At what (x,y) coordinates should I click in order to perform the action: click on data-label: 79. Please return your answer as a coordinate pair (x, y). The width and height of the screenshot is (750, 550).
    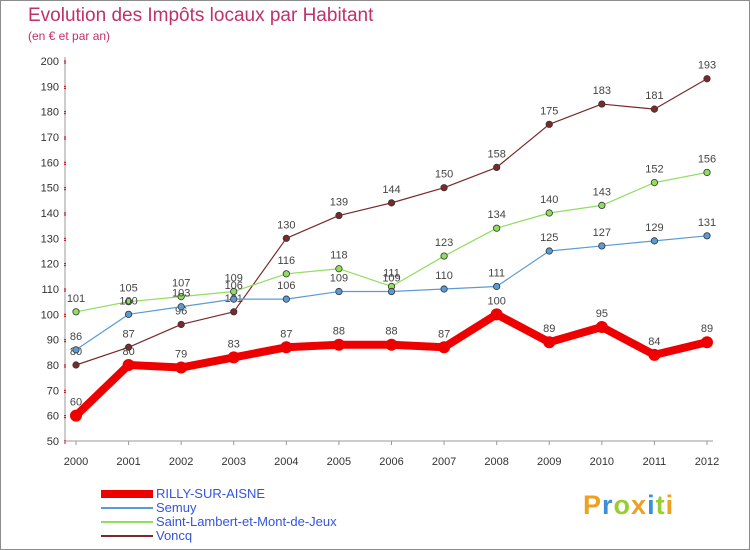
    Looking at the image, I should click on (181, 355).